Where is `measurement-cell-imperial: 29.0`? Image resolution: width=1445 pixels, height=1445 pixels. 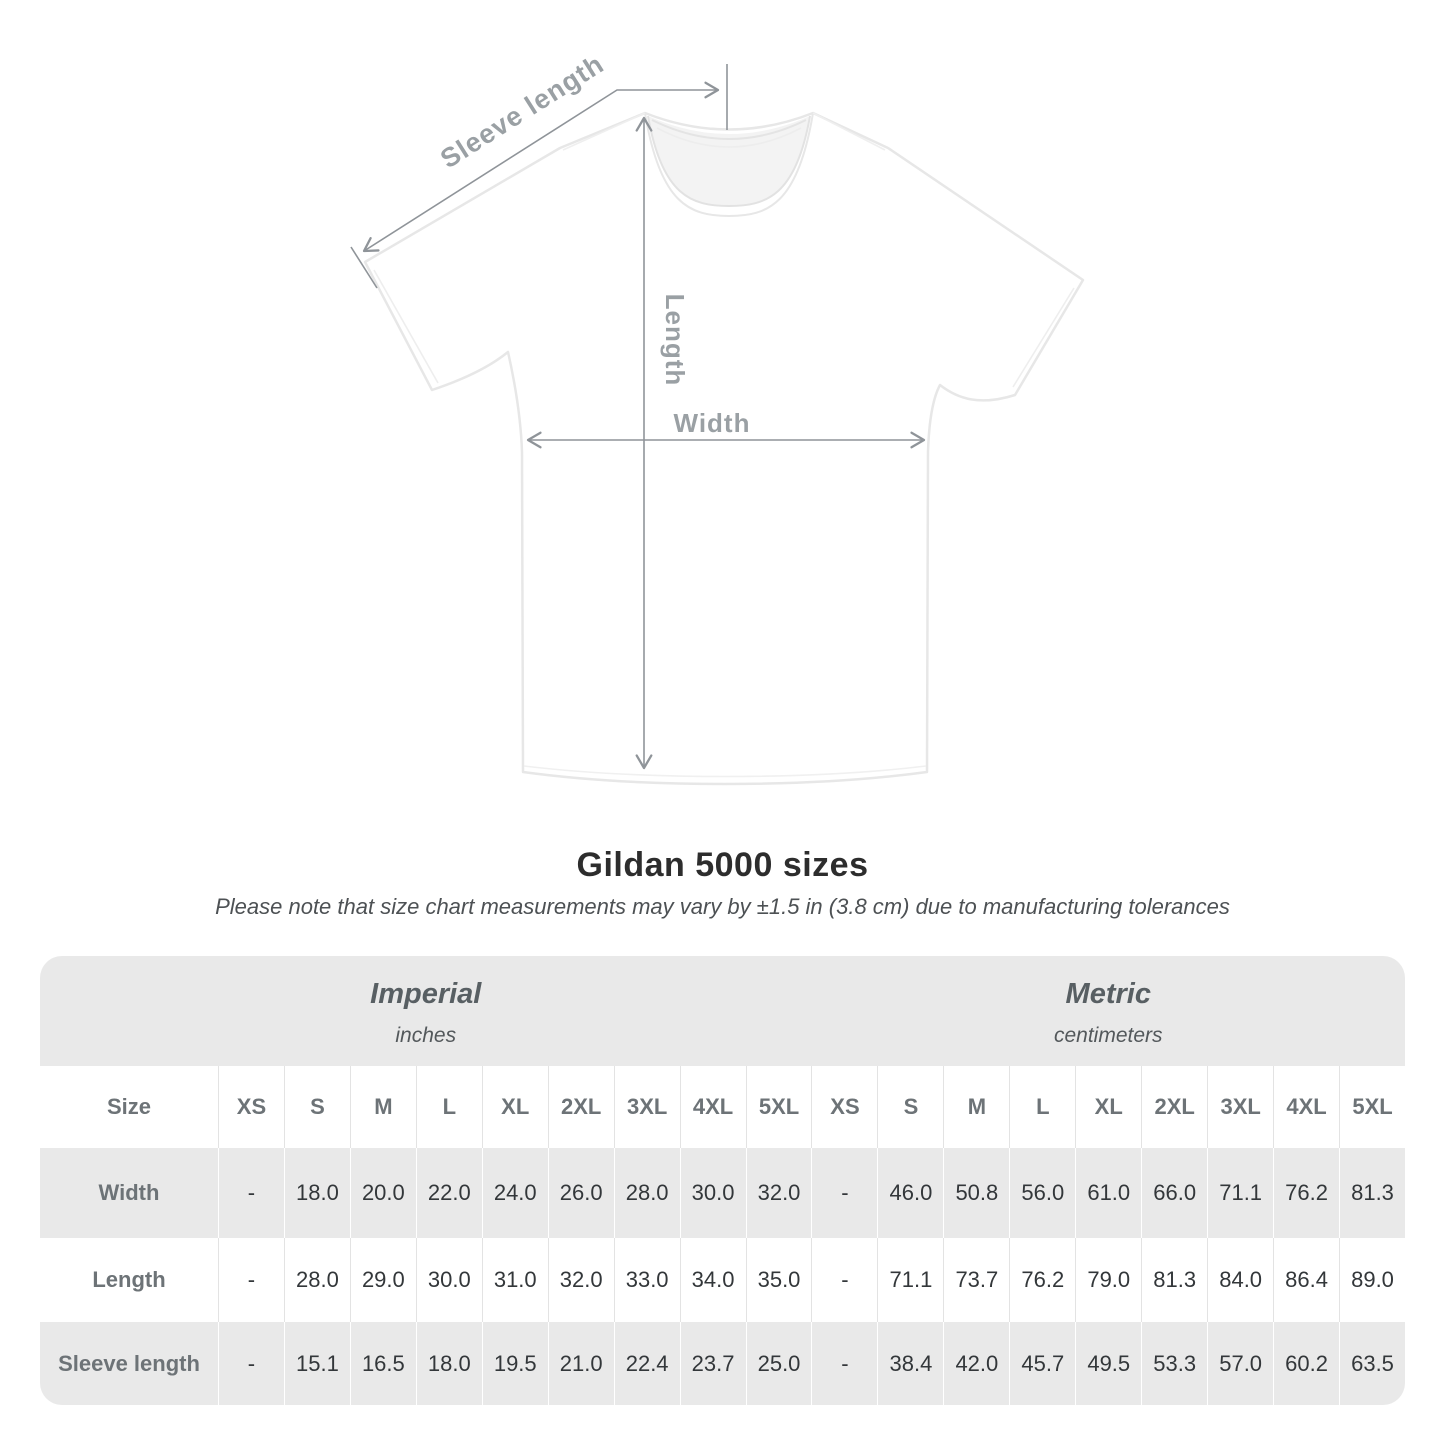 measurement-cell-imperial: 29.0 is located at coordinates (382, 1280).